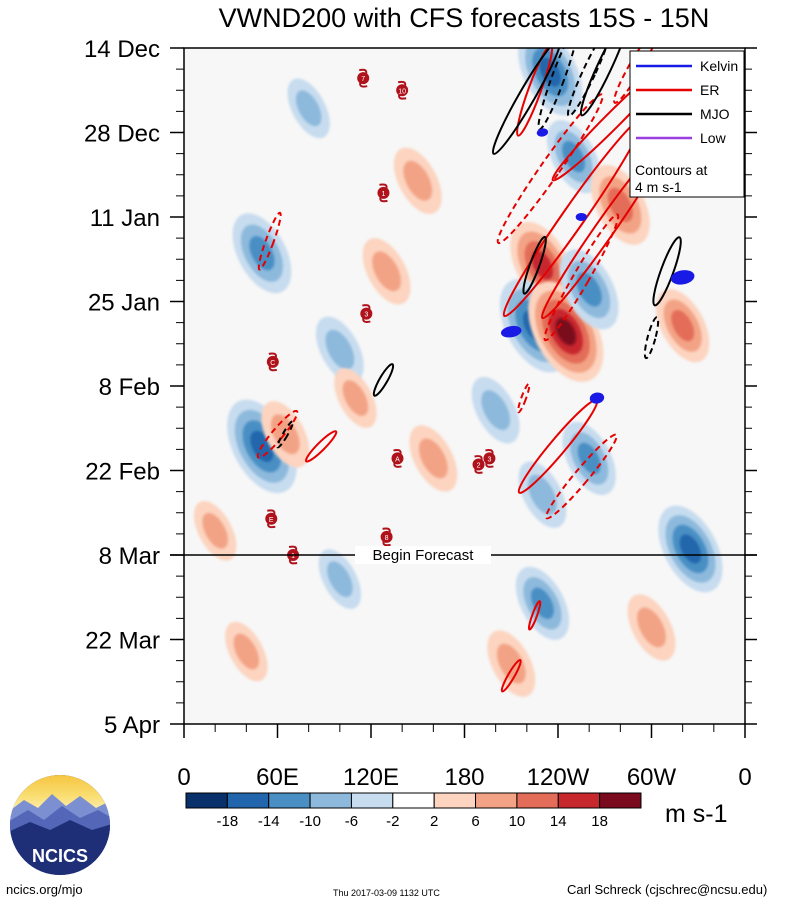 This screenshot has width=809, height=907. I want to click on tc-marker-3: 3, so click(366, 313).